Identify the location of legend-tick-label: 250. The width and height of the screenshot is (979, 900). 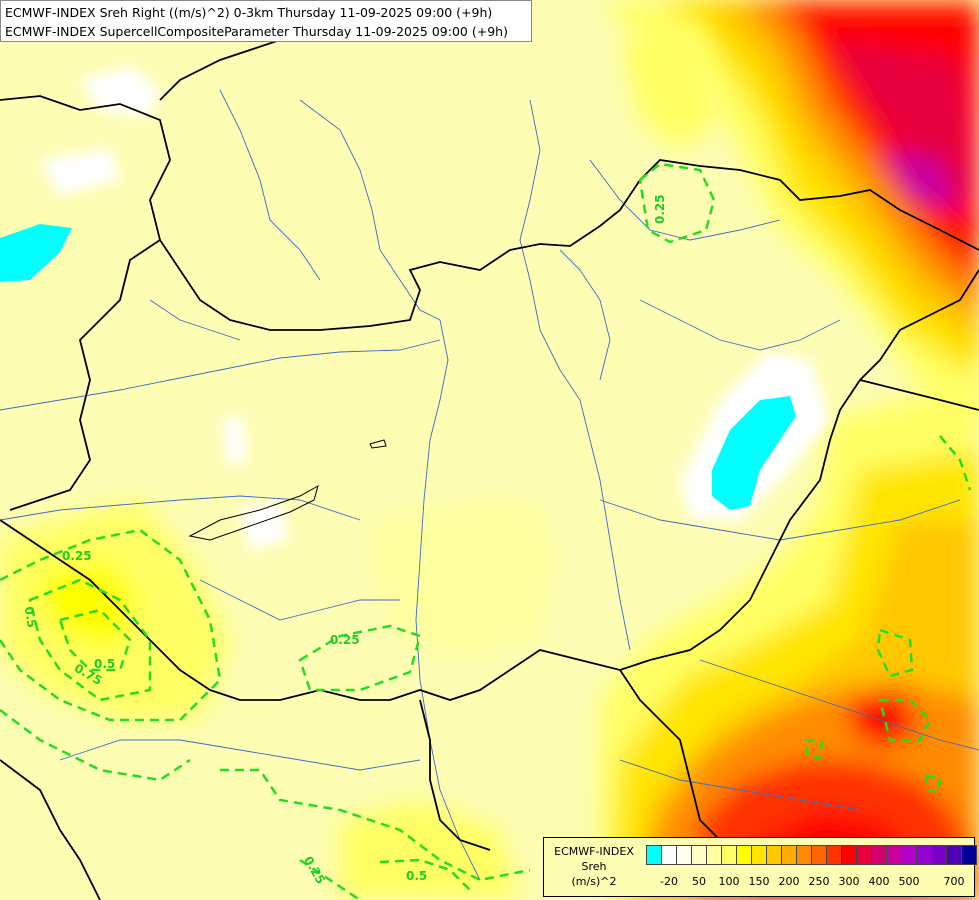
(819, 881).